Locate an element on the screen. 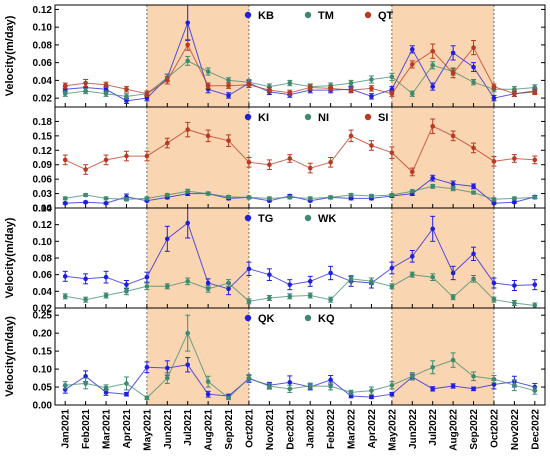  y-tick-label: 0.03 is located at coordinates (43, 194).